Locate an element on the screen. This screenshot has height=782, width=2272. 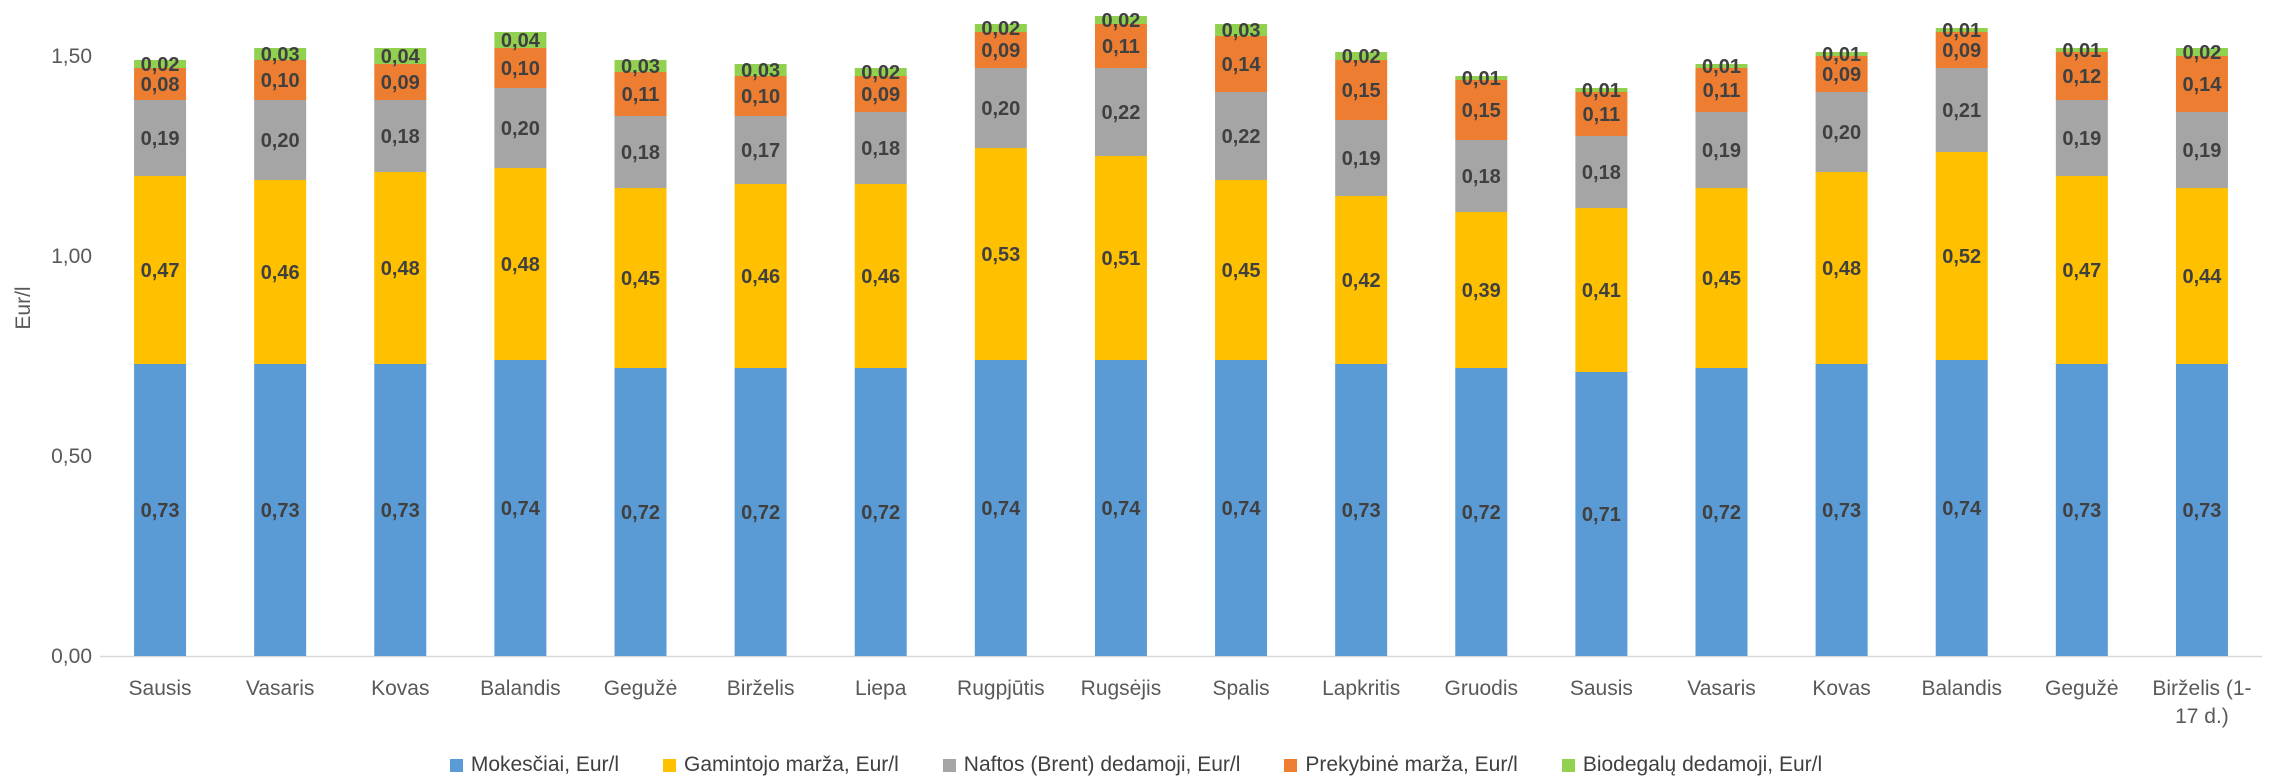
x-tick-label: Birželis is located at coordinates (761, 688).